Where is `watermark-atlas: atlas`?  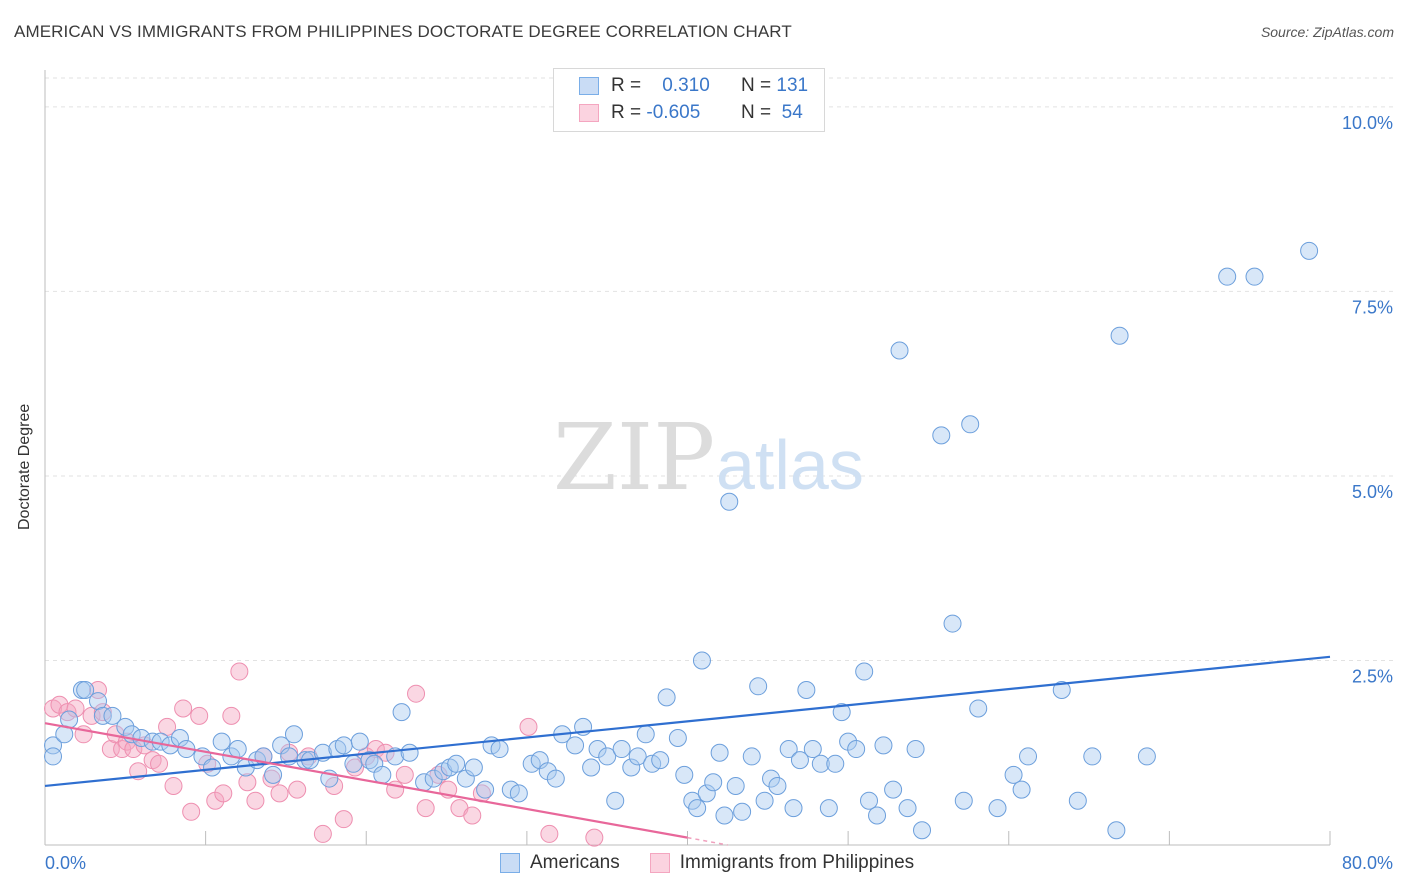
watermark-atlas: atlas is located at coordinates (790, 465).